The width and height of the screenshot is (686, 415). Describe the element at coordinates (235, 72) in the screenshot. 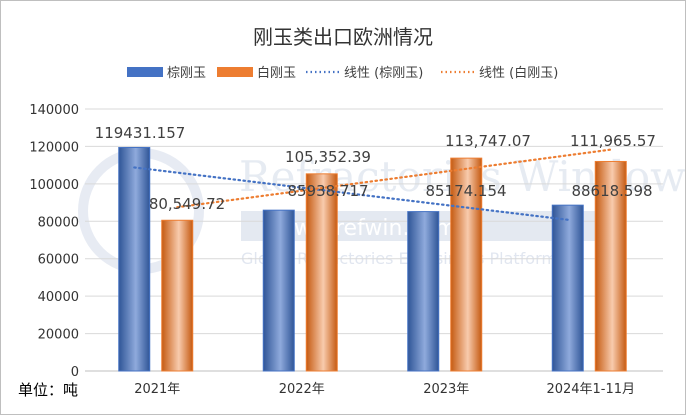

I see `legend-swatch-white-corundum` at that location.